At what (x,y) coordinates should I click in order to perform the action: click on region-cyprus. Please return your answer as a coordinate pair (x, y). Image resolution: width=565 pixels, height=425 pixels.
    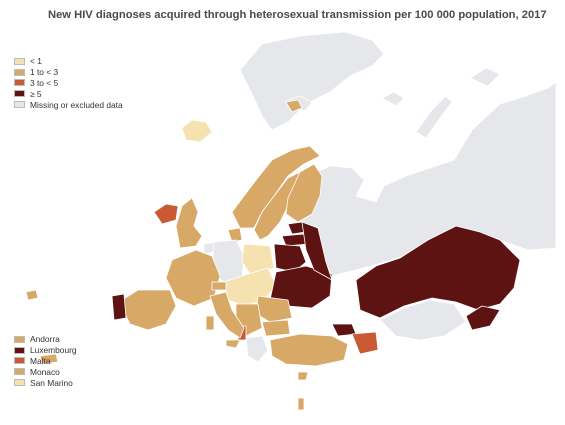
    Looking at the image, I should click on (303, 376).